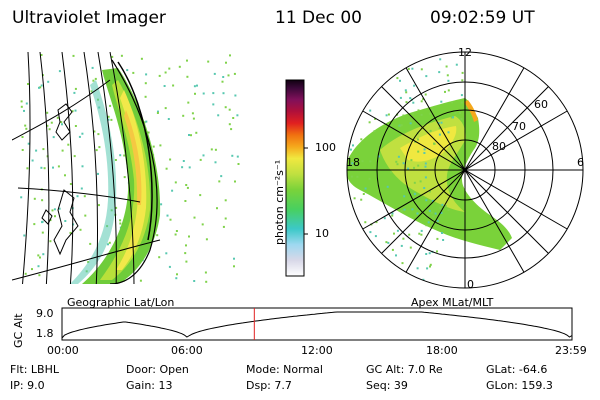 This screenshot has width=600, height=400. I want to click on mlat-label-60: 60, so click(541, 104).